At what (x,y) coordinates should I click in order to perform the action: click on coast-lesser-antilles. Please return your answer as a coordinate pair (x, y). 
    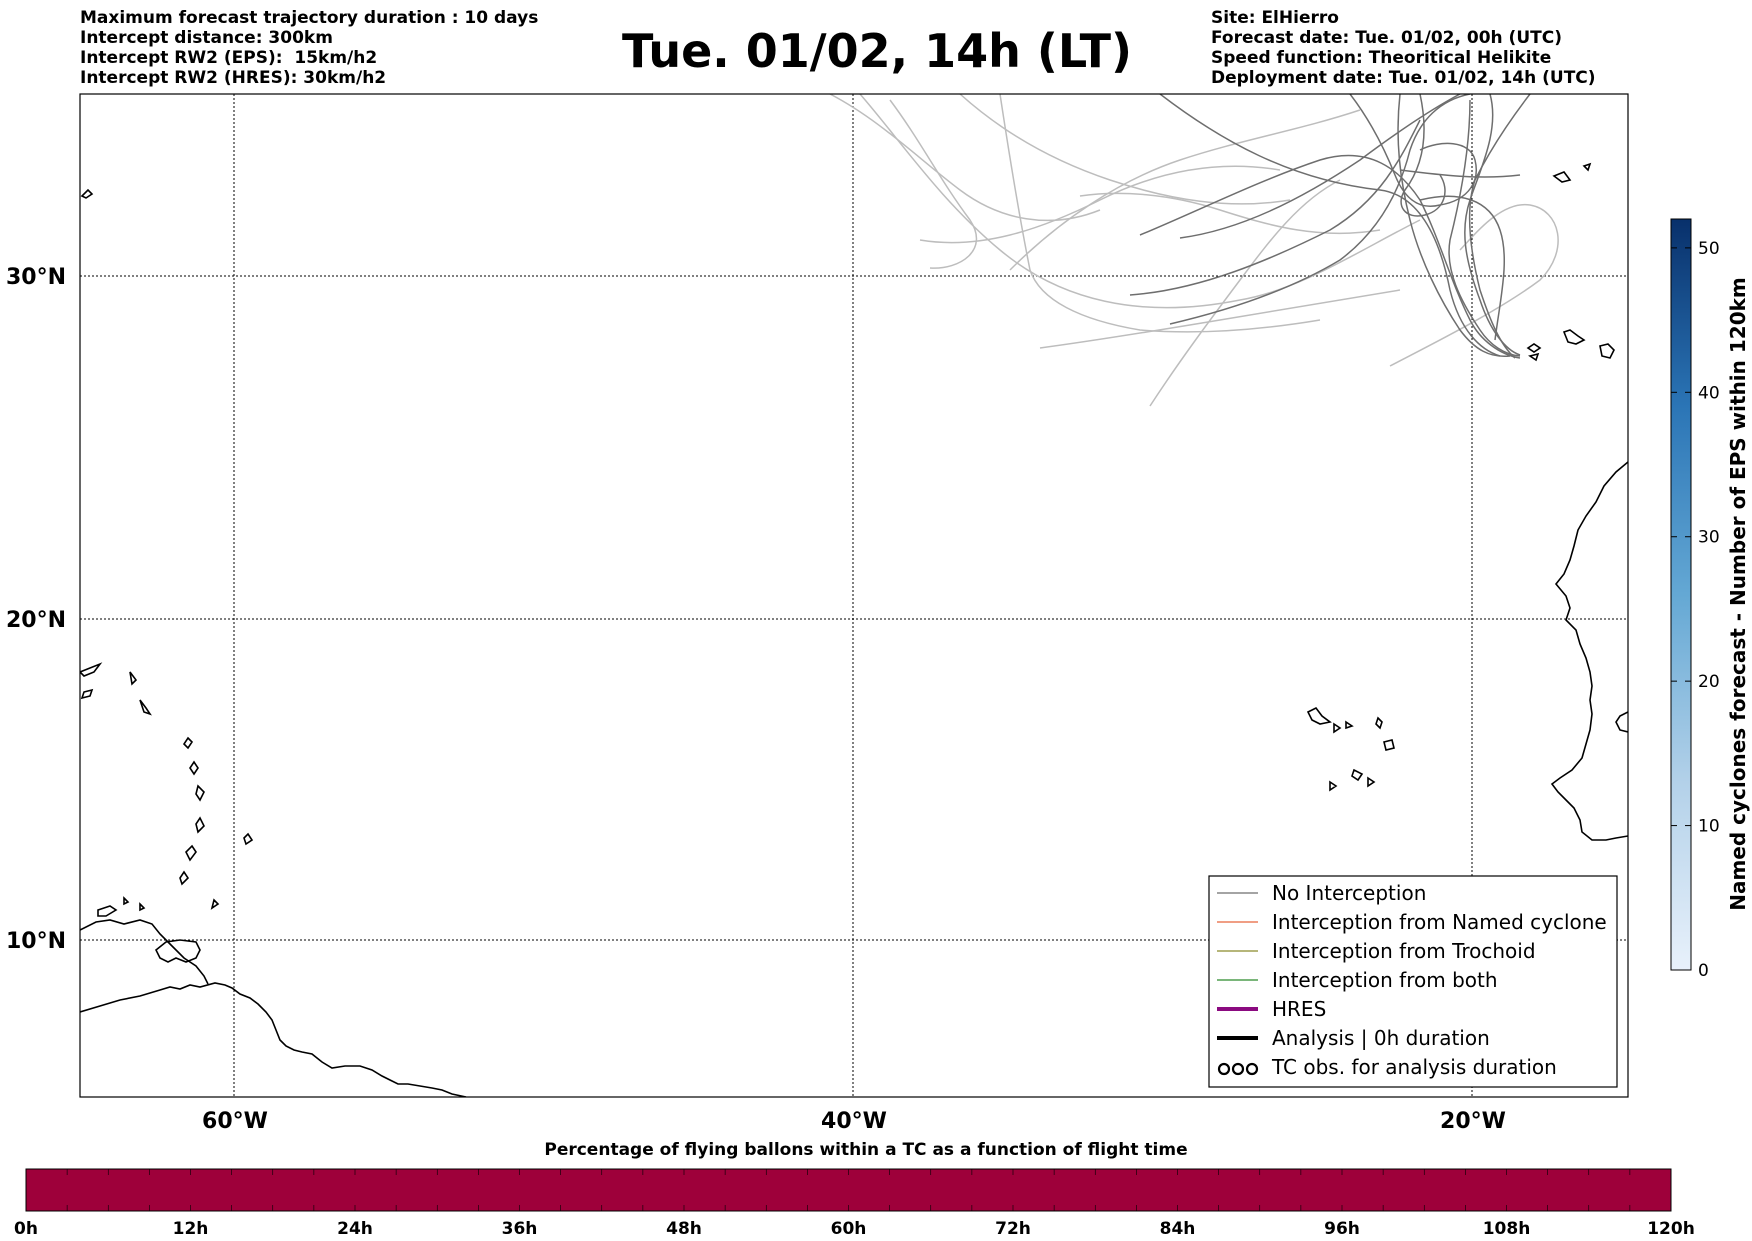
    Looking at the image, I should click on (216, 823).